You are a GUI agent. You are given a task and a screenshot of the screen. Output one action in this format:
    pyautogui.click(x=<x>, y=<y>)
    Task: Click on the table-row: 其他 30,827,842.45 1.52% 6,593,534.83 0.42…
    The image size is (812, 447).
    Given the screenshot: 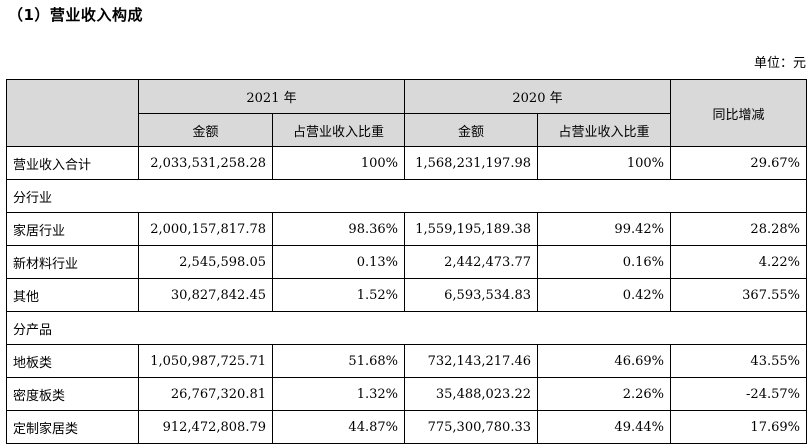 What is the action you would take?
    pyautogui.click(x=406, y=295)
    